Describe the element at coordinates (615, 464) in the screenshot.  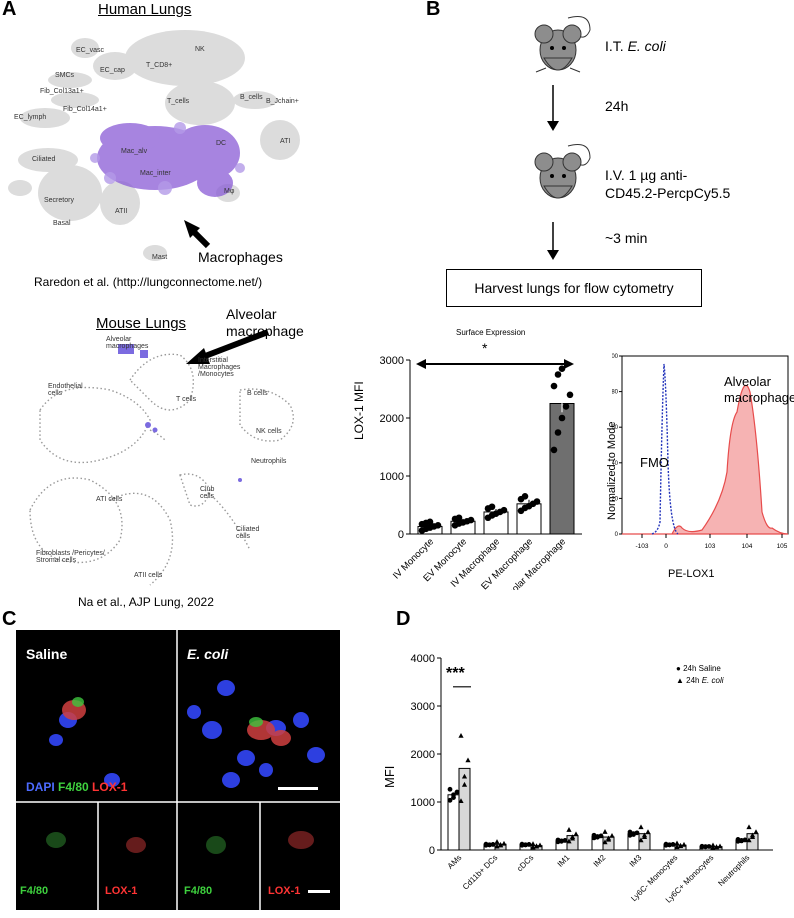
I see `hist-y-tick-label: 40` at that location.